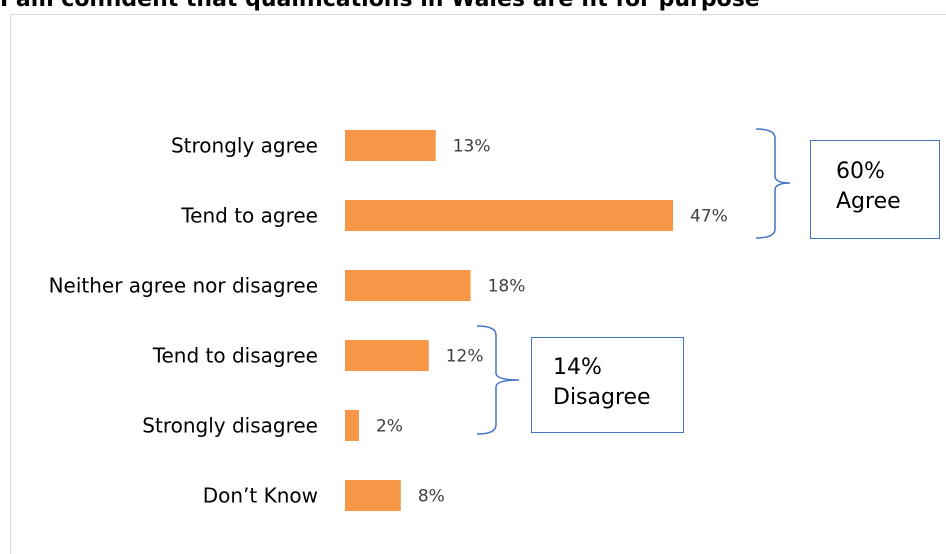  I want to click on data-label: 8%, so click(431, 497).